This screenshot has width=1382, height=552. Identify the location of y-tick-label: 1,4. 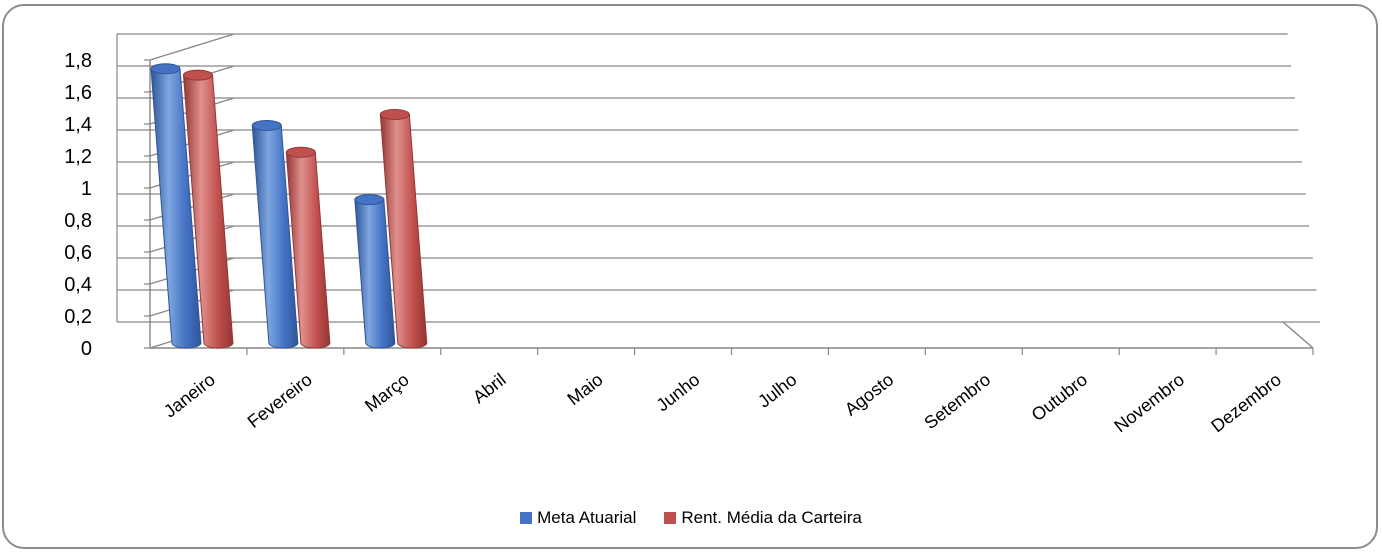
(78, 125).